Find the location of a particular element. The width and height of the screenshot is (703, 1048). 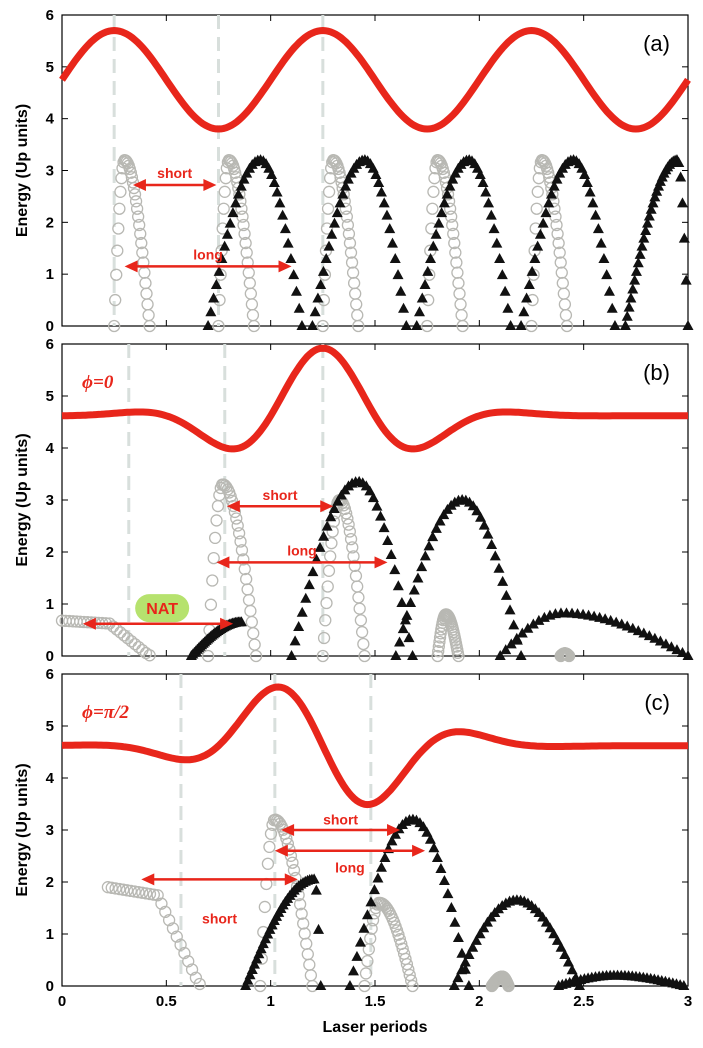

arrow-head-left is located at coordinates (233, 506).